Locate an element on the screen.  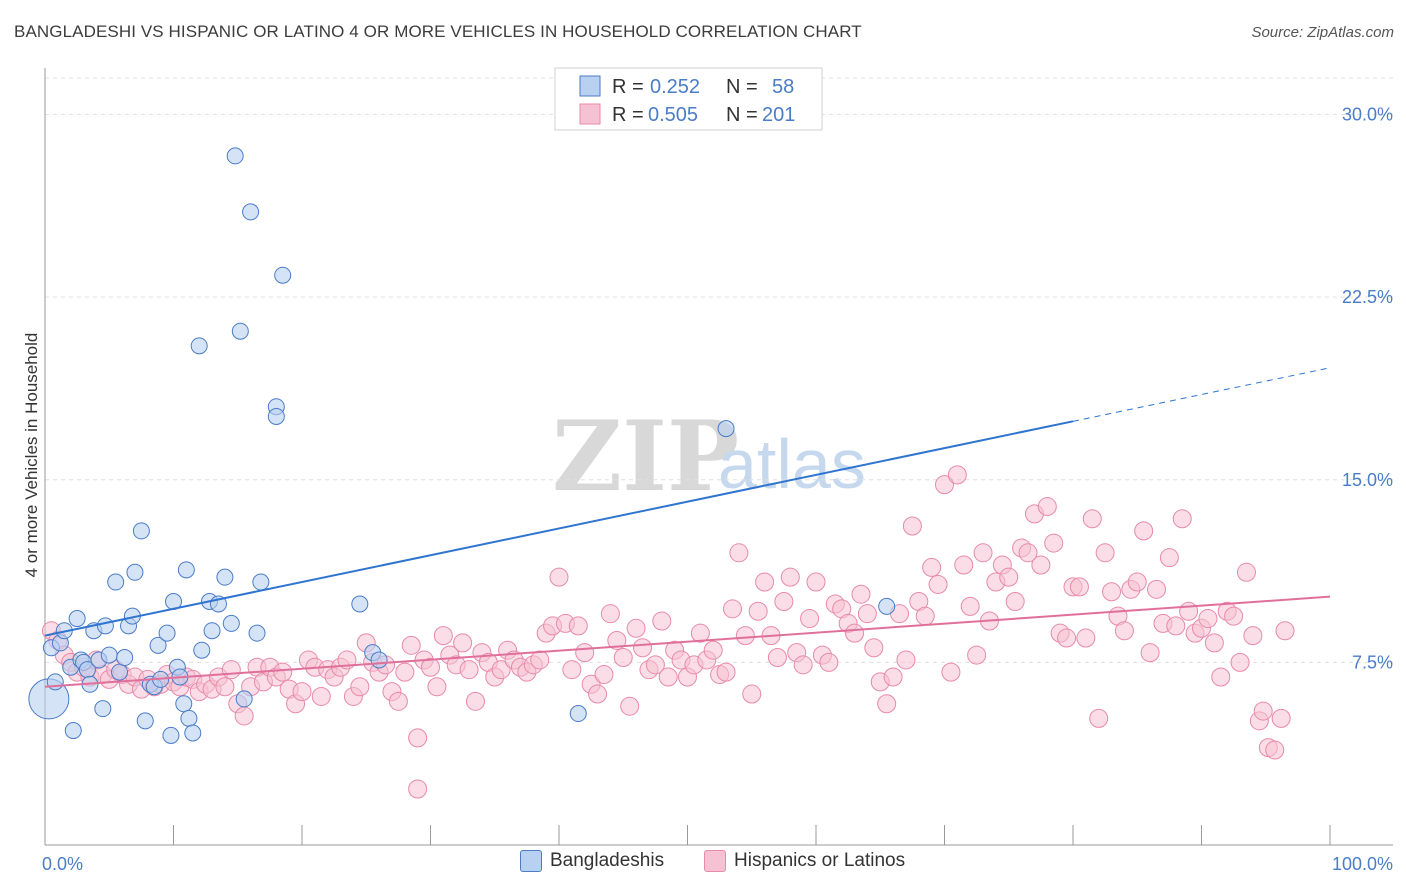
x-tick-label: 100.0% is located at coordinates (1362, 864).